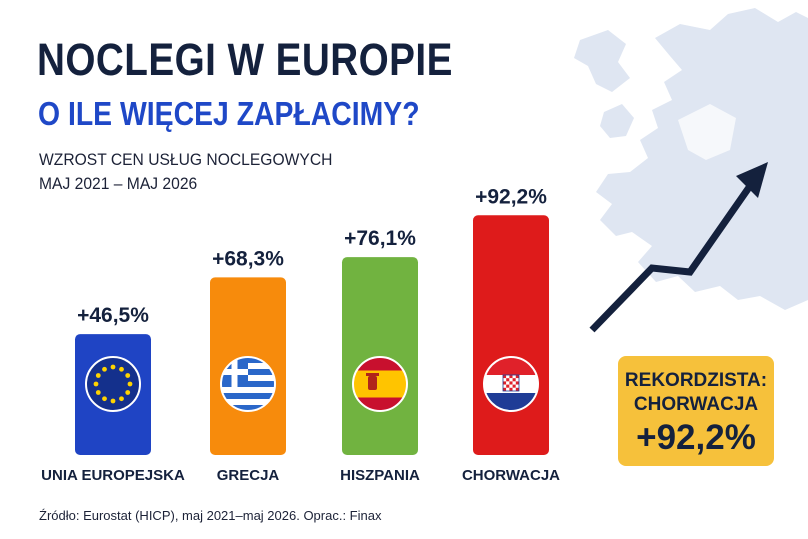  I want to click on record-label: REKORDZISTA:, so click(696, 380).